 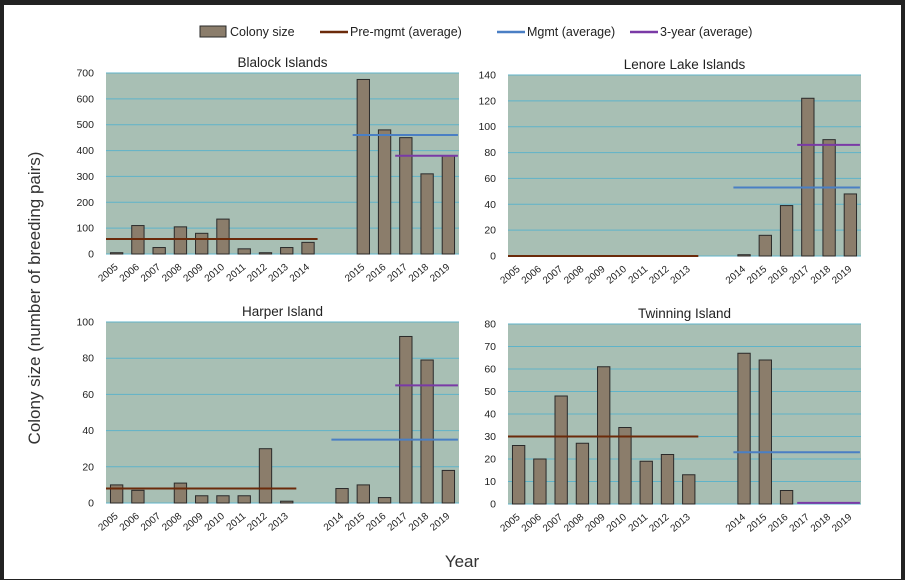 What do you see at coordinates (490, 460) in the screenshot?
I see `y-tick-label: 20` at bounding box center [490, 460].